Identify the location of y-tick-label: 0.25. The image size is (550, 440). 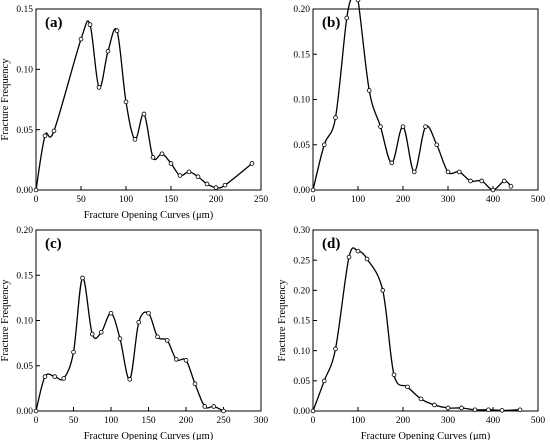
(301, 261).